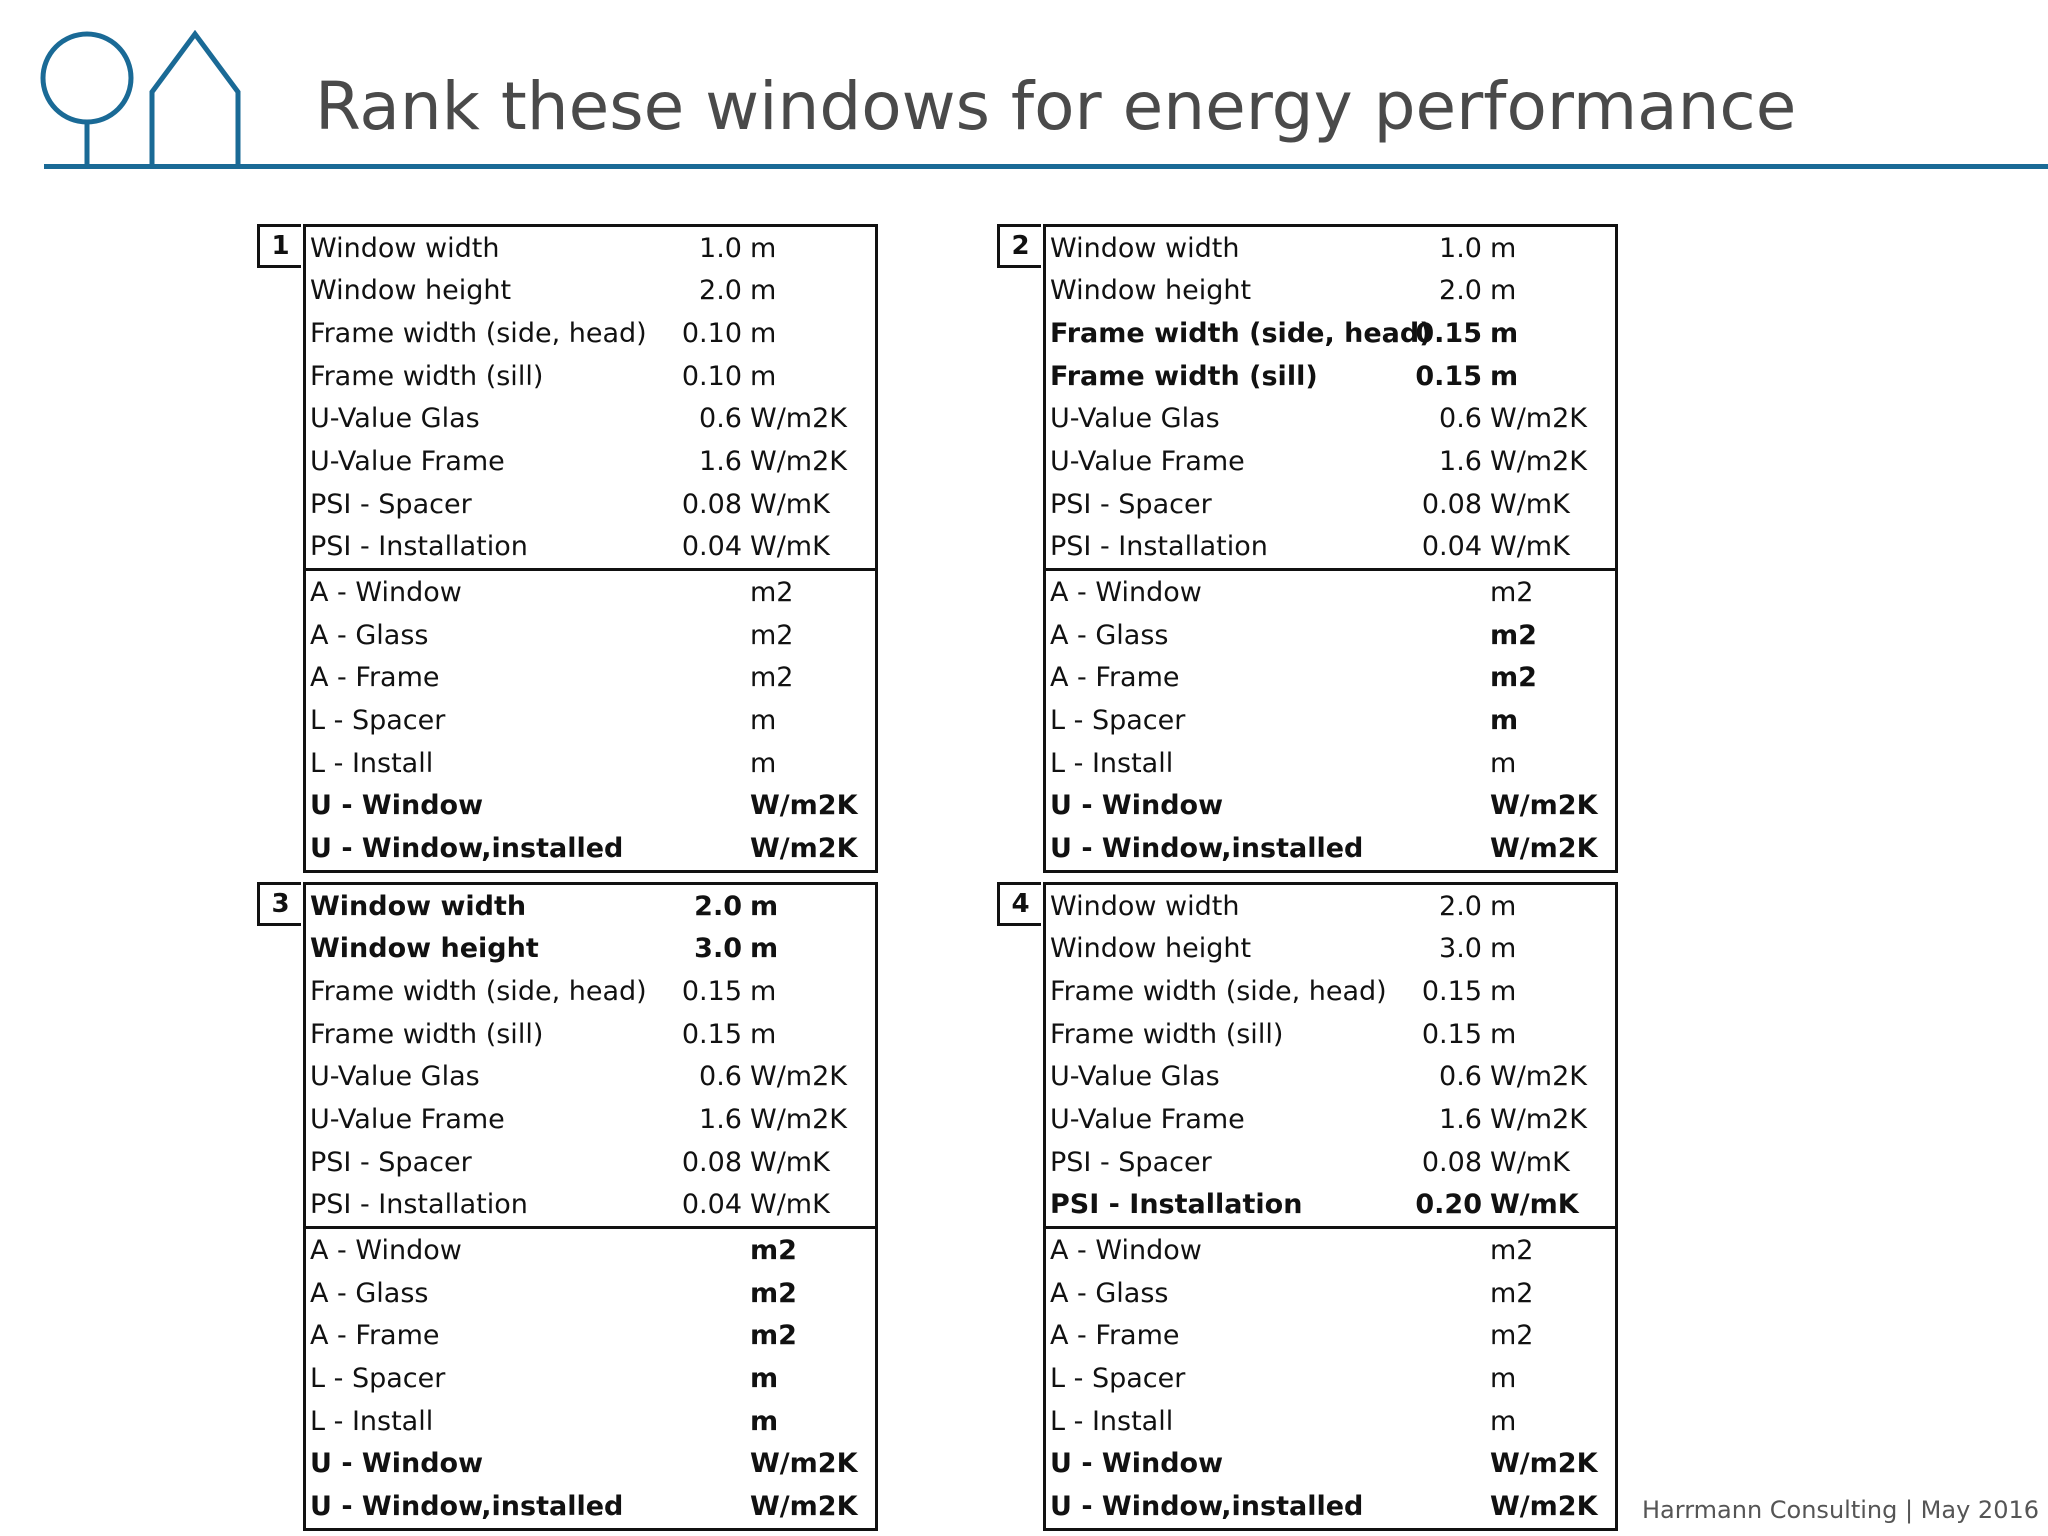  Describe the element at coordinates (720, 1077) in the screenshot. I see `row-value: 0.6` at that location.